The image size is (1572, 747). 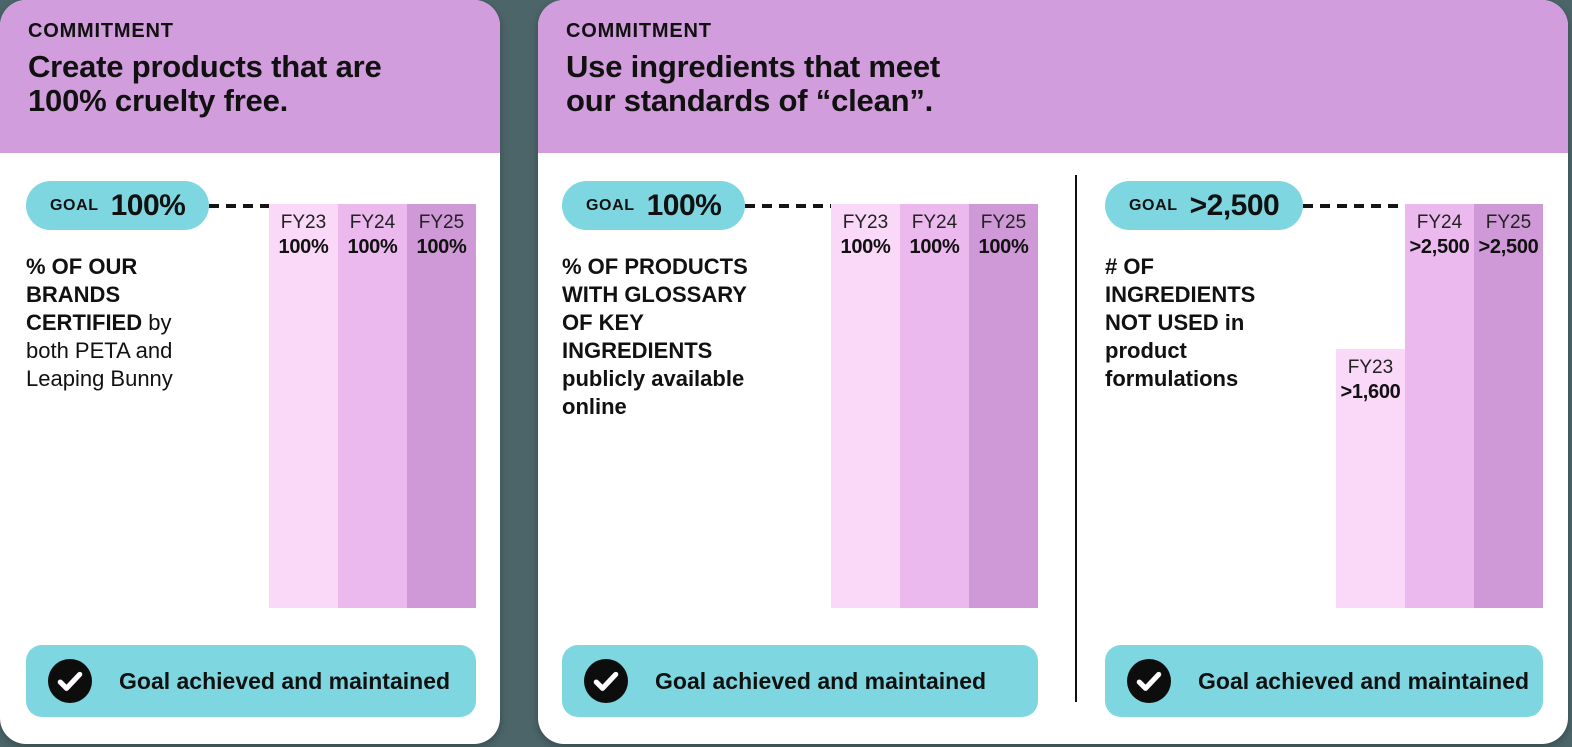 What do you see at coordinates (205, 66) in the screenshot?
I see `card-title-line-1: Create products that are` at bounding box center [205, 66].